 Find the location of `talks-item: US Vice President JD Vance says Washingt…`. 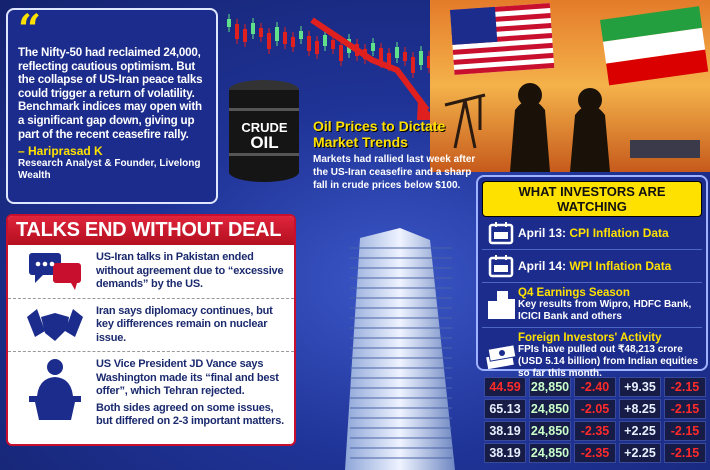

talks-item: US Vice President JD Vance says Washingt… is located at coordinates (151, 393).